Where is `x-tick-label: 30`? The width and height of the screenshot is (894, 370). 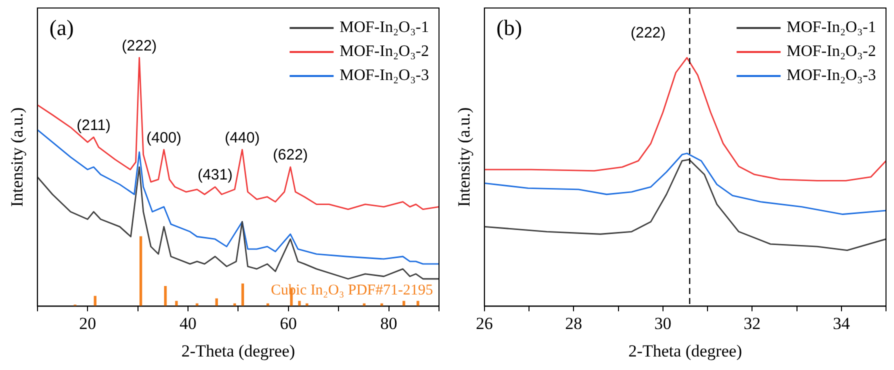 x-tick-label: 30 is located at coordinates (663, 323).